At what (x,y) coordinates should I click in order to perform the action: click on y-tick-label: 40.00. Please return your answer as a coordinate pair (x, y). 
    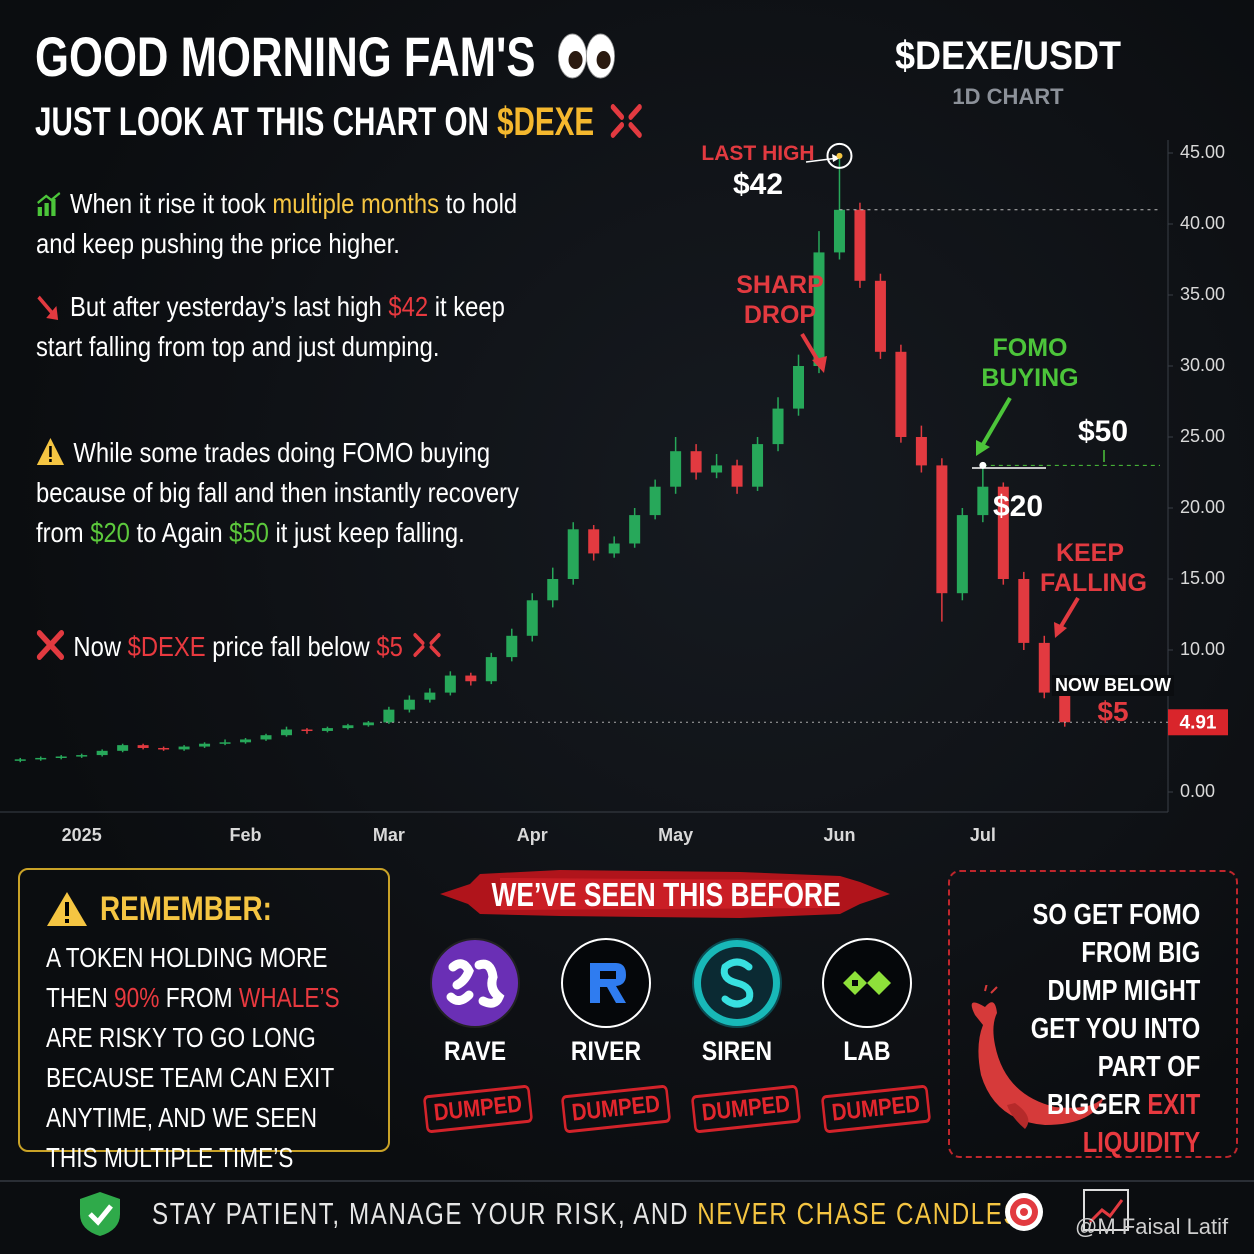
    Looking at the image, I should click on (1202, 223).